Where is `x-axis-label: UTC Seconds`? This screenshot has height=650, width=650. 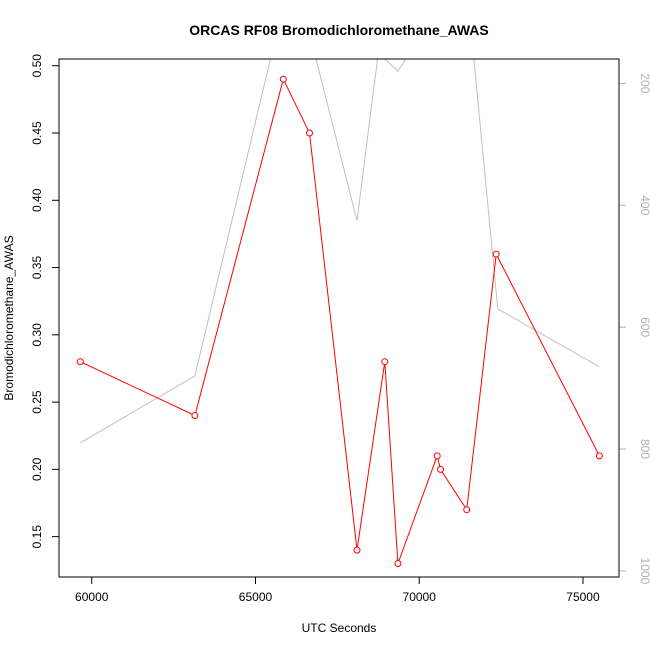
x-axis-label: UTC Seconds is located at coordinates (339, 628).